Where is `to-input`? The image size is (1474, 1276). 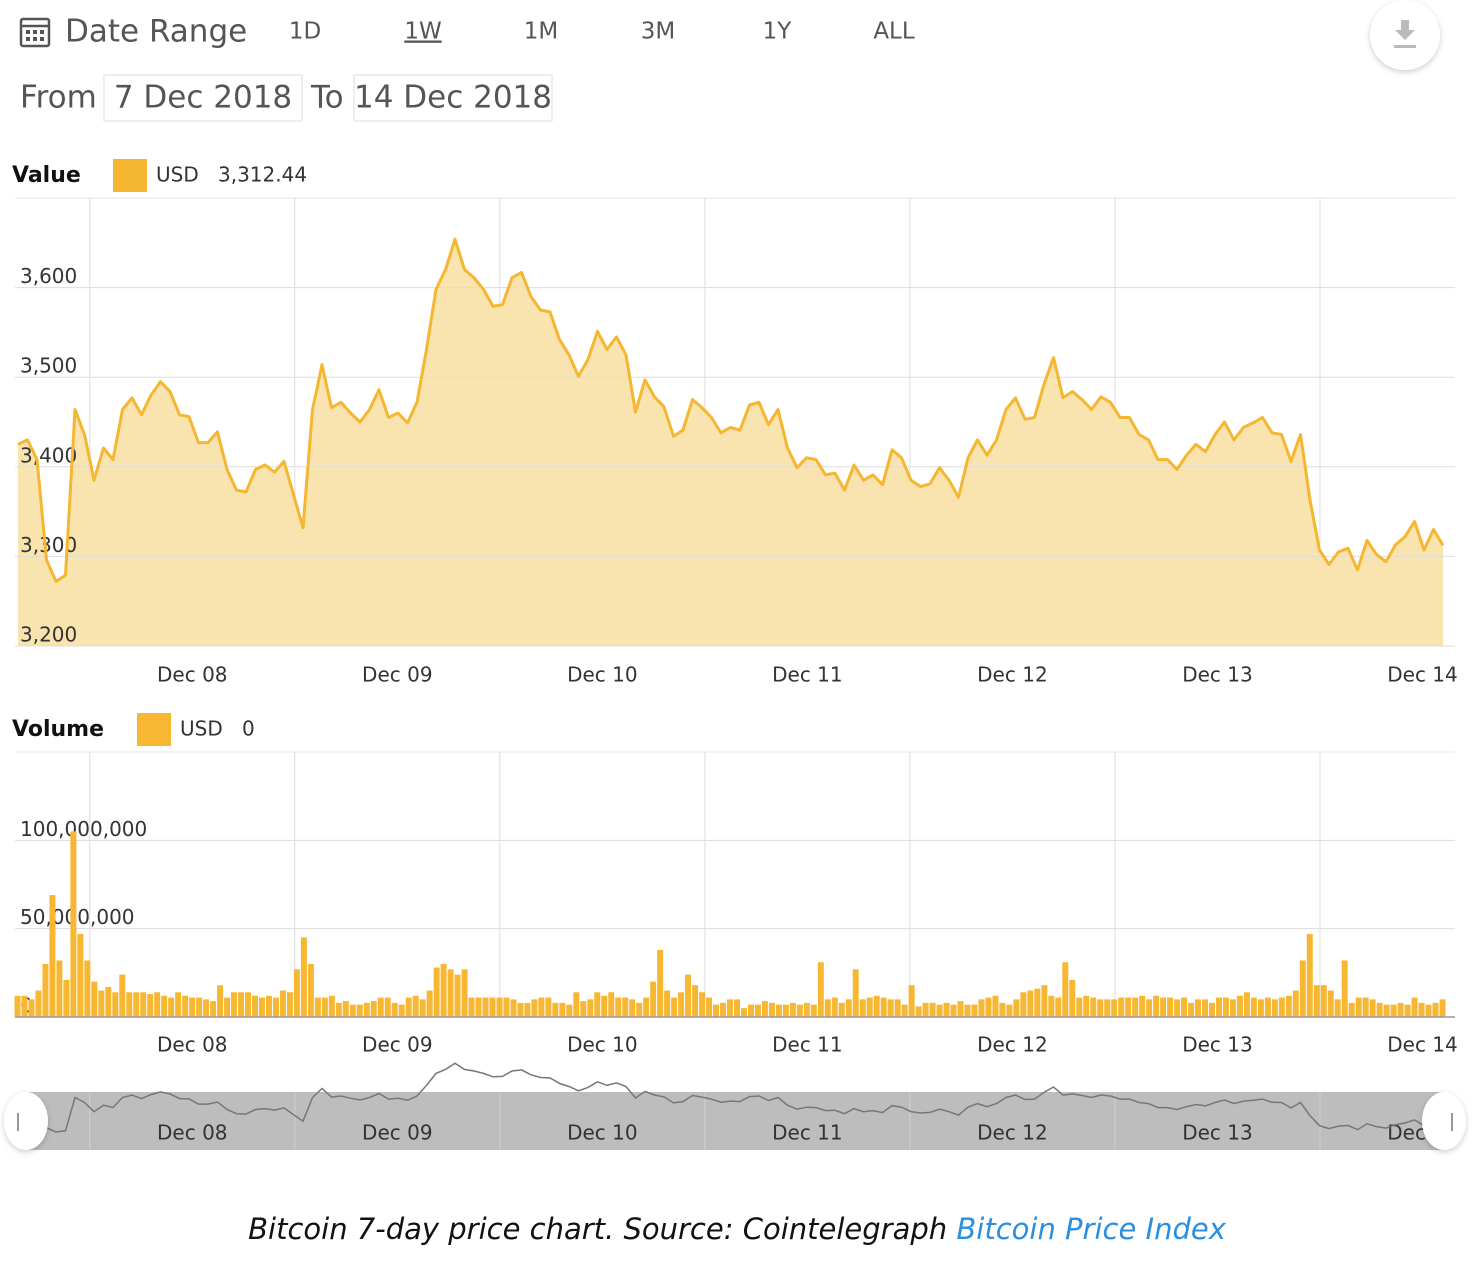
to-input is located at coordinates (453, 98).